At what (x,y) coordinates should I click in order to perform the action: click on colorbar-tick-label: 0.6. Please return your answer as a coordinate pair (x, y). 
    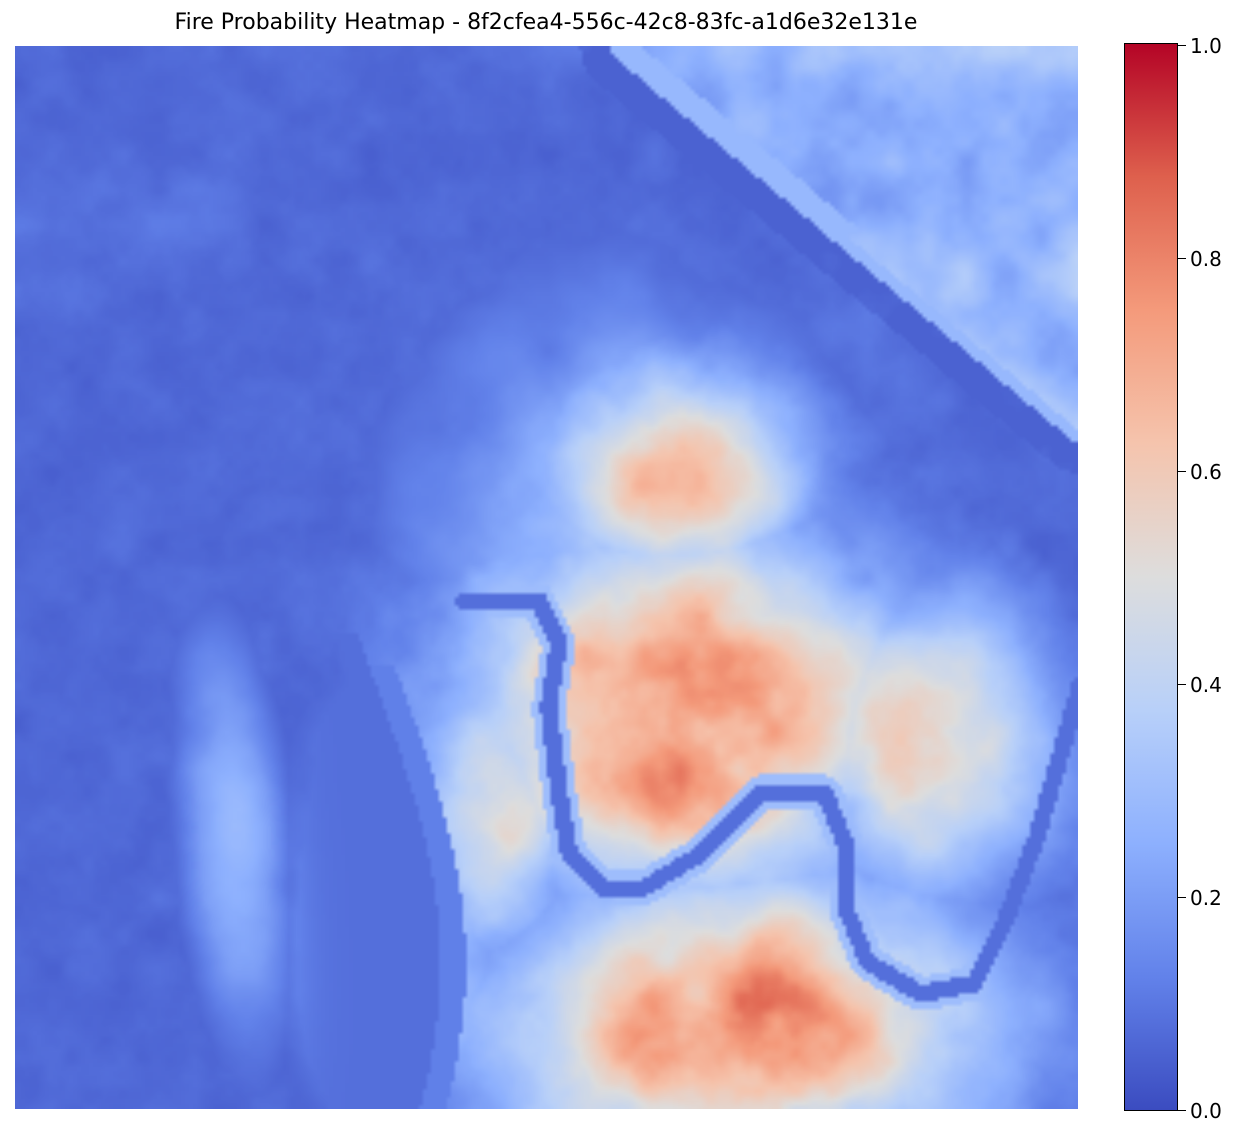
    Looking at the image, I should click on (1206, 471).